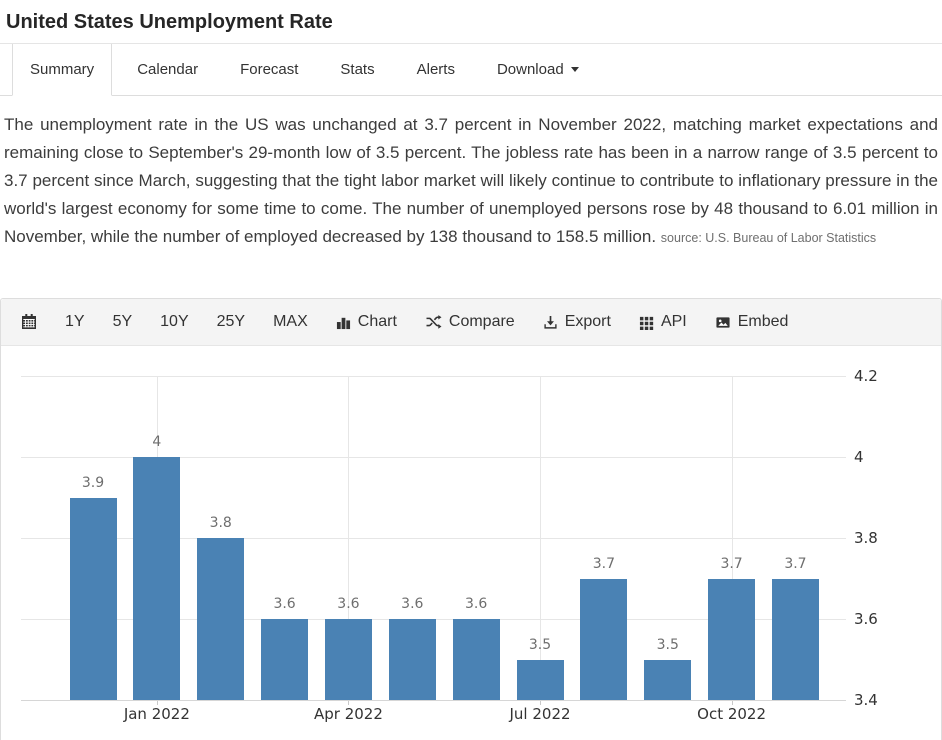  I want to click on page-title: United States Unemployment Rate, so click(169, 22).